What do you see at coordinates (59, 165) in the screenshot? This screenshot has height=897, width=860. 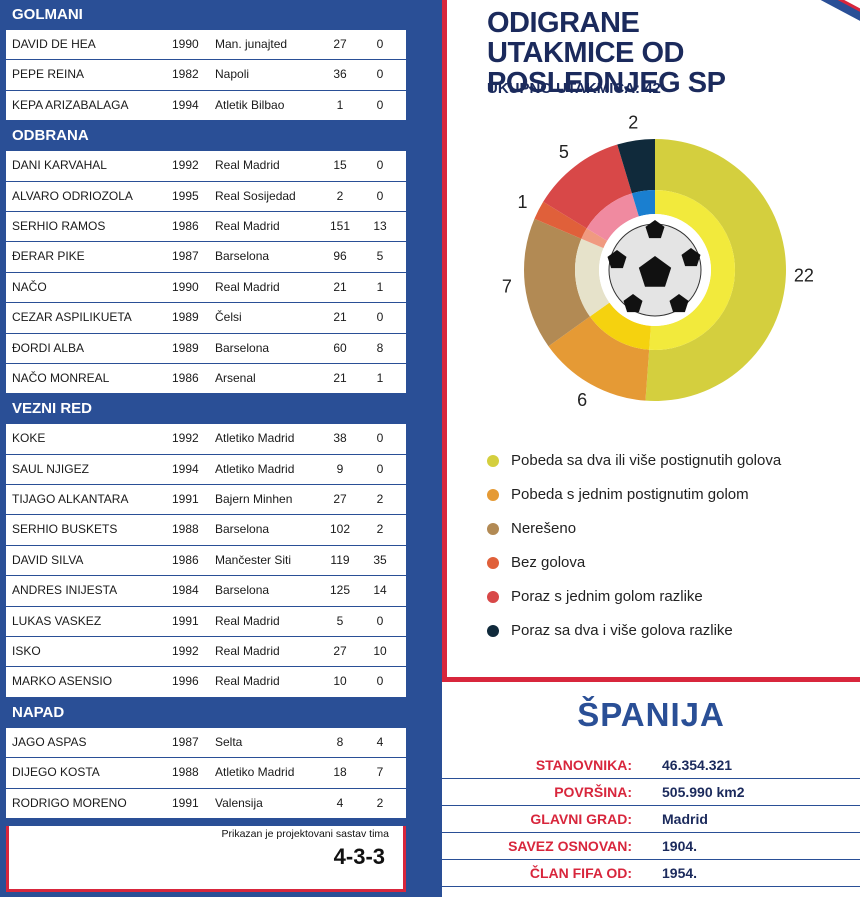 I see `player-name: DANI KARVAHAL` at bounding box center [59, 165].